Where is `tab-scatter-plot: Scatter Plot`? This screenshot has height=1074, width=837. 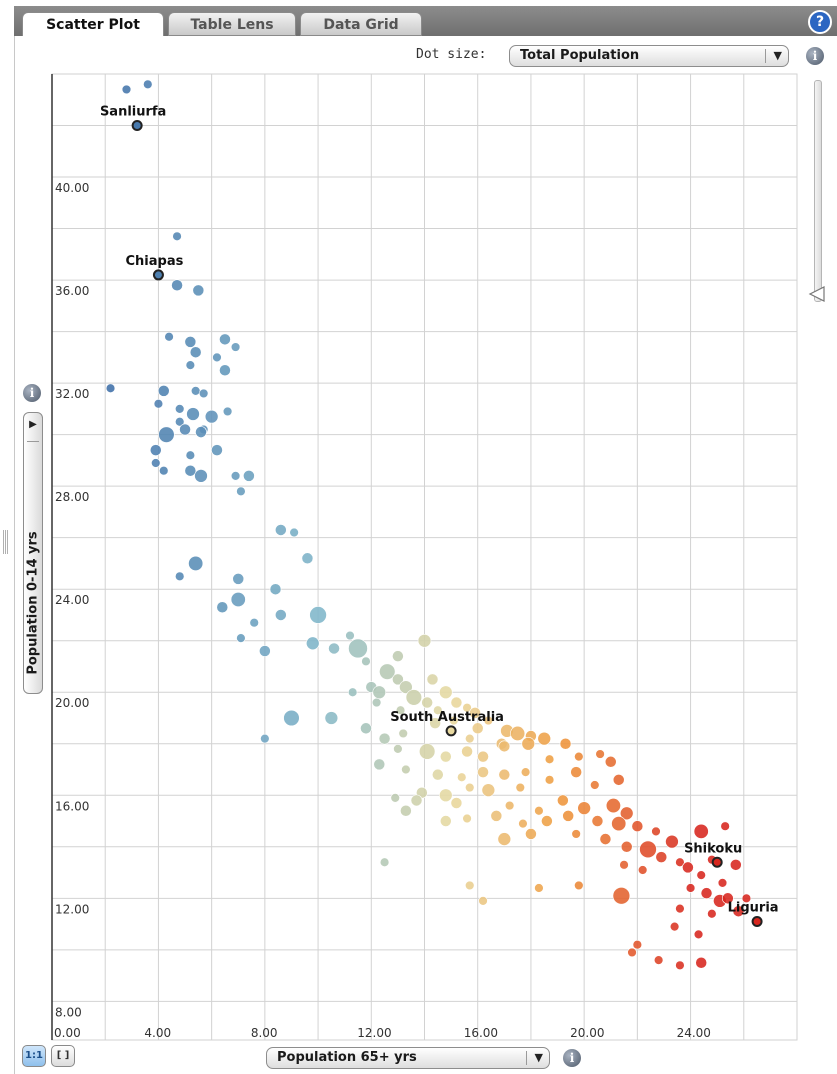
tab-scatter-plot: Scatter Plot is located at coordinates (93, 25).